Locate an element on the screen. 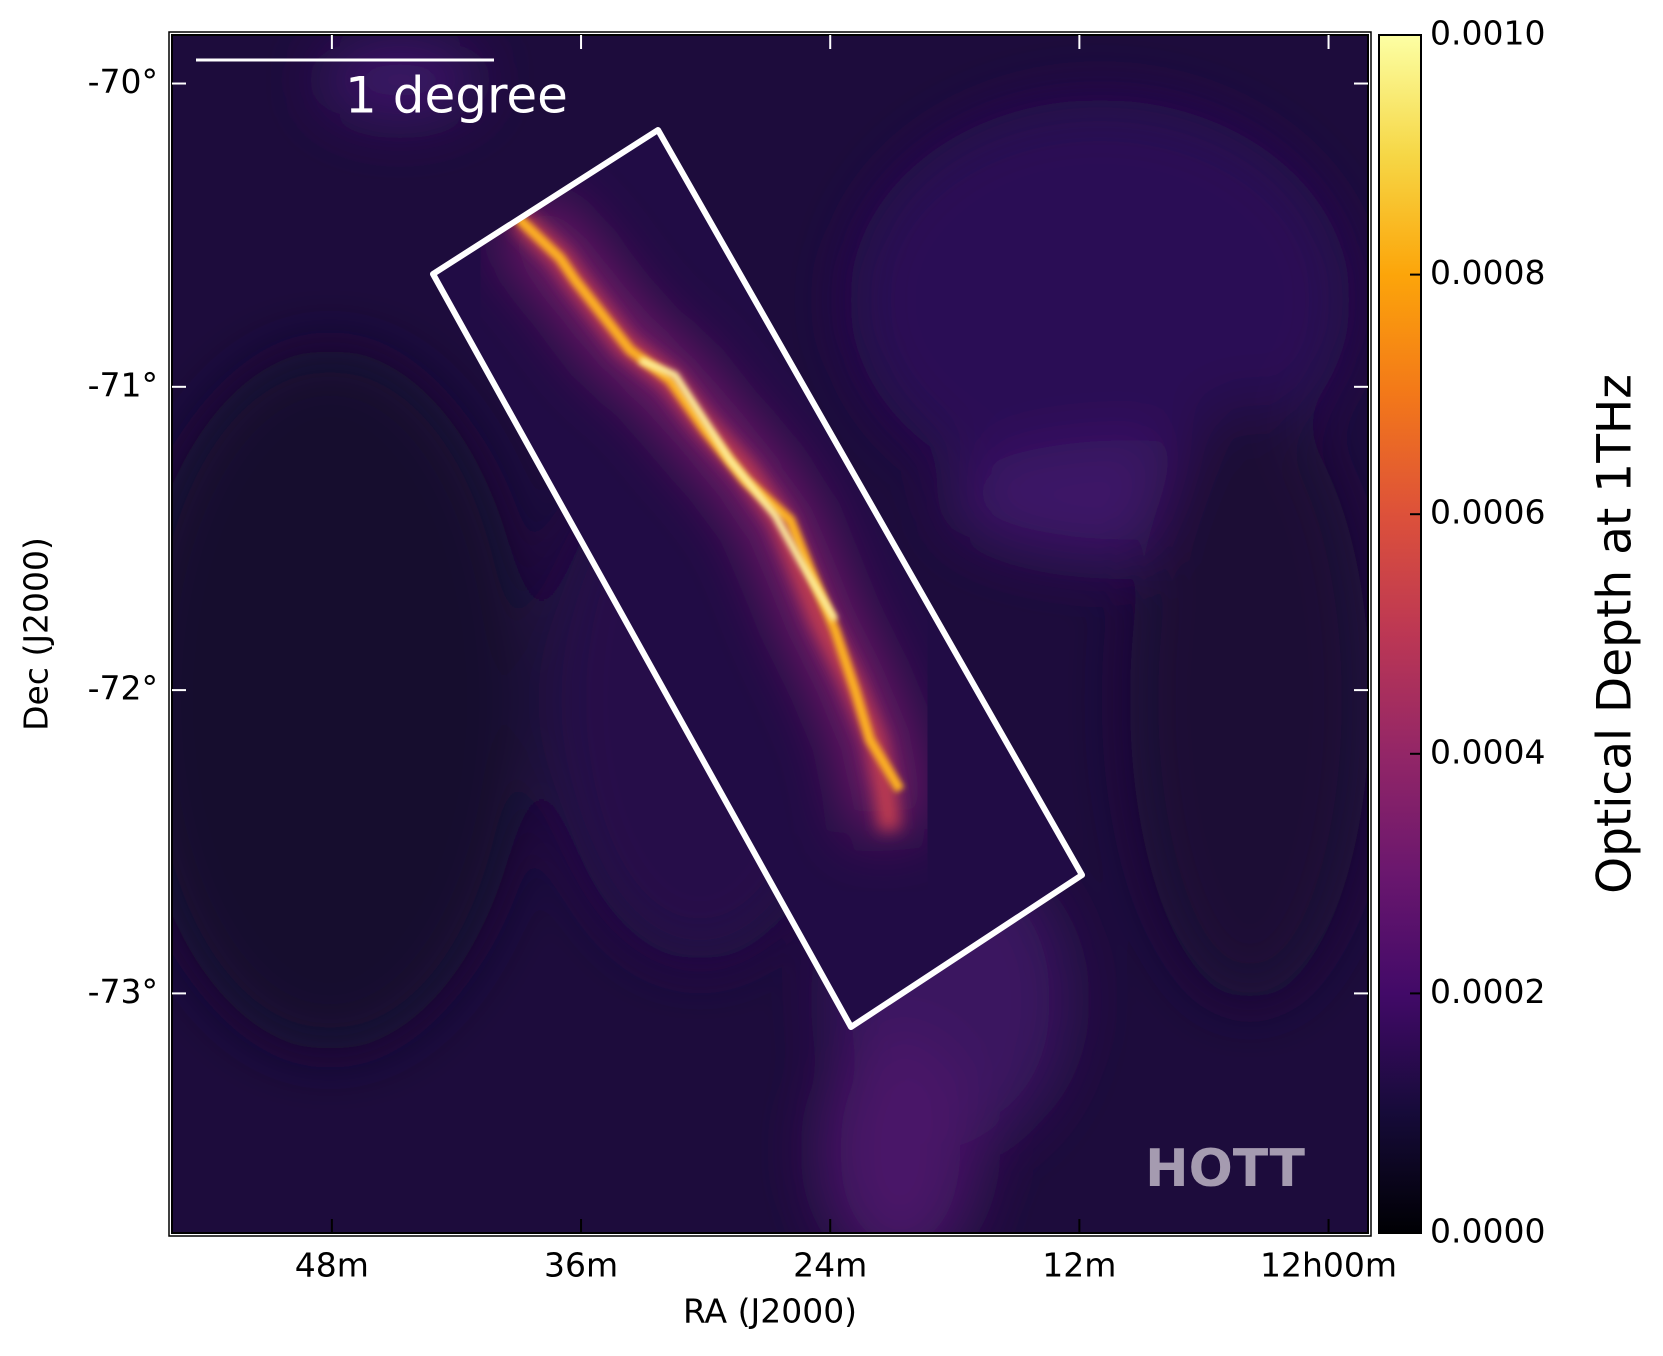  colorbar-tick-label: 0.0000 is located at coordinates (1487, 1231).